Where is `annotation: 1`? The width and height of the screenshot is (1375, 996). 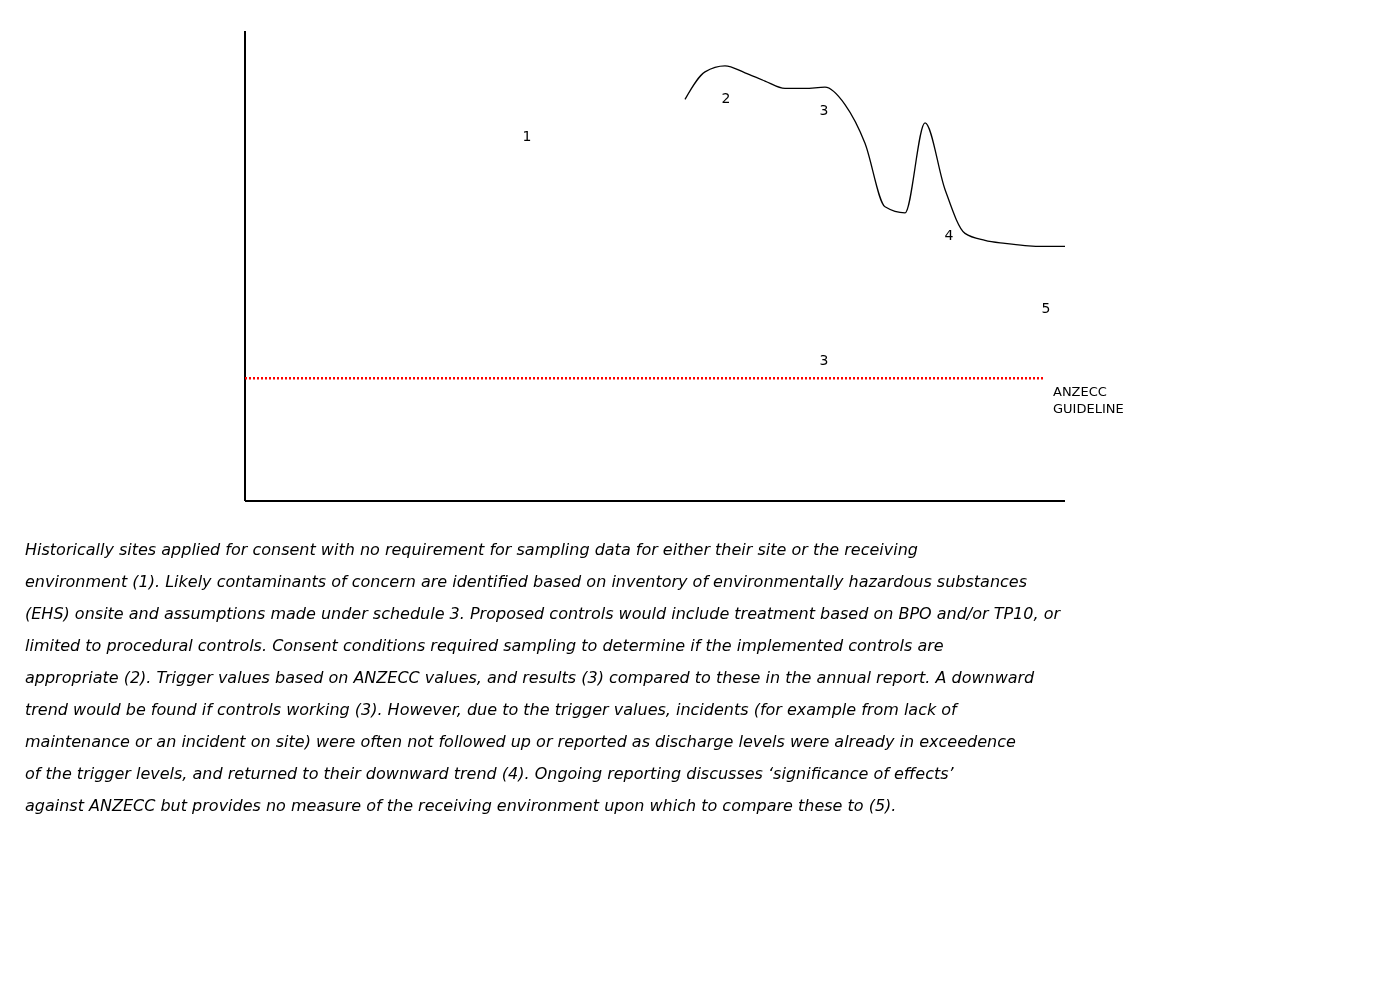
annotation: 1 is located at coordinates (527, 136).